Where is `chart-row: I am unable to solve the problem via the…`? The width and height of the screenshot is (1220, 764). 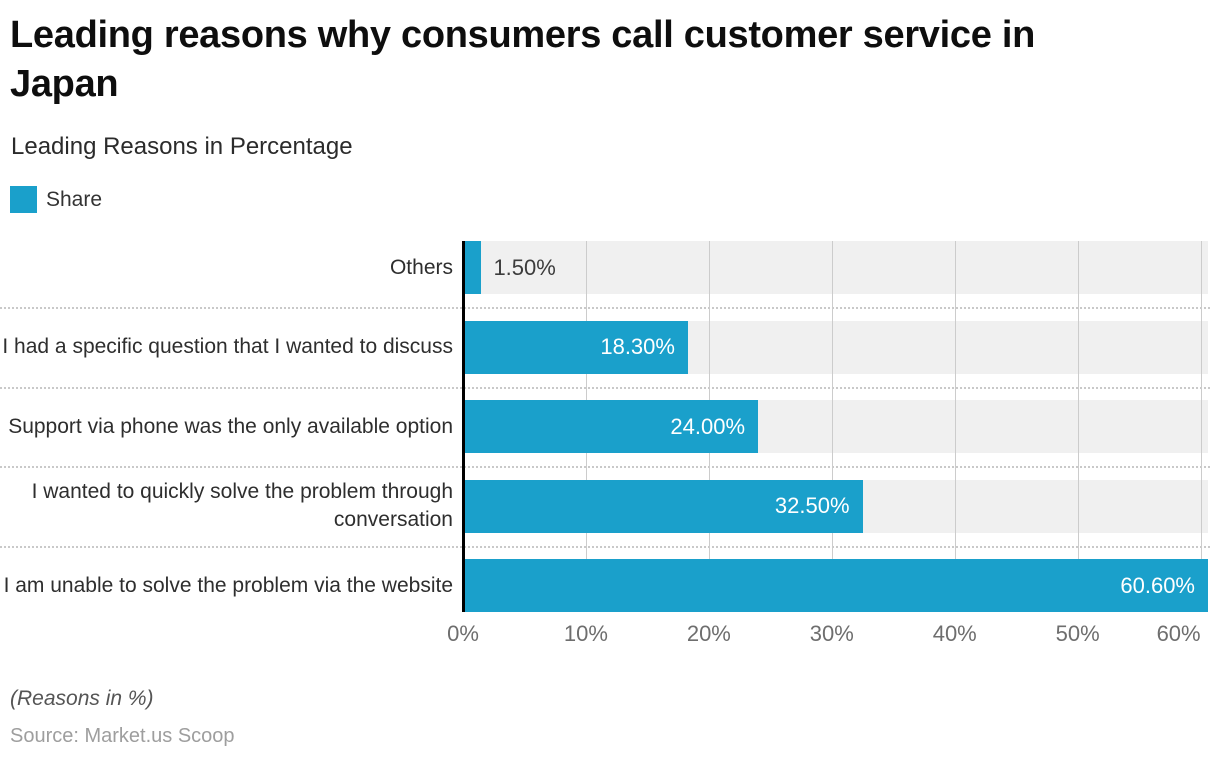 chart-row: I am unable to solve the problem via the… is located at coordinates (604, 585).